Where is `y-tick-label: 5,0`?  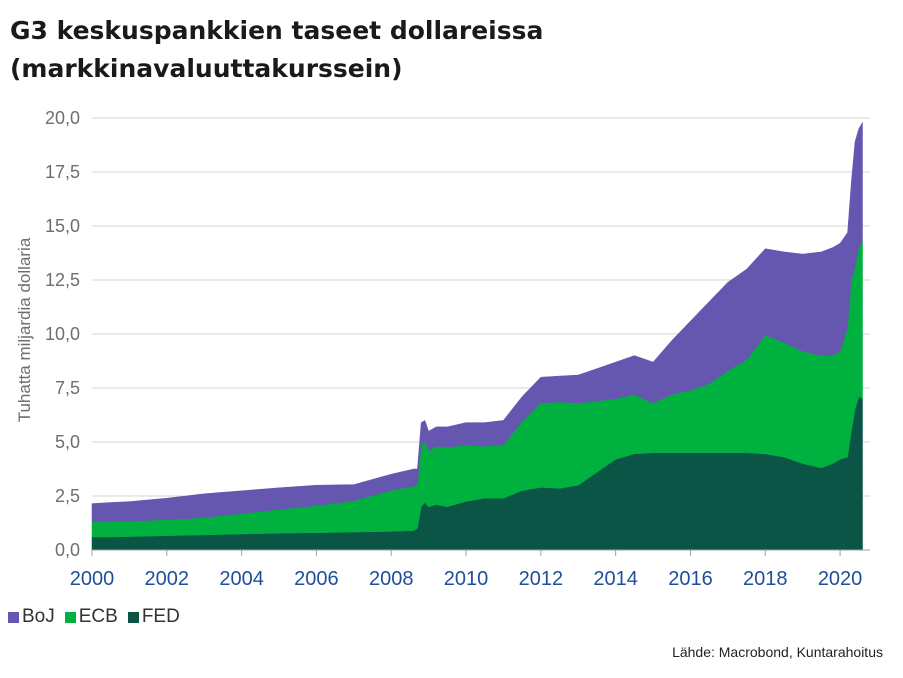
y-tick-label: 5,0 is located at coordinates (67, 442).